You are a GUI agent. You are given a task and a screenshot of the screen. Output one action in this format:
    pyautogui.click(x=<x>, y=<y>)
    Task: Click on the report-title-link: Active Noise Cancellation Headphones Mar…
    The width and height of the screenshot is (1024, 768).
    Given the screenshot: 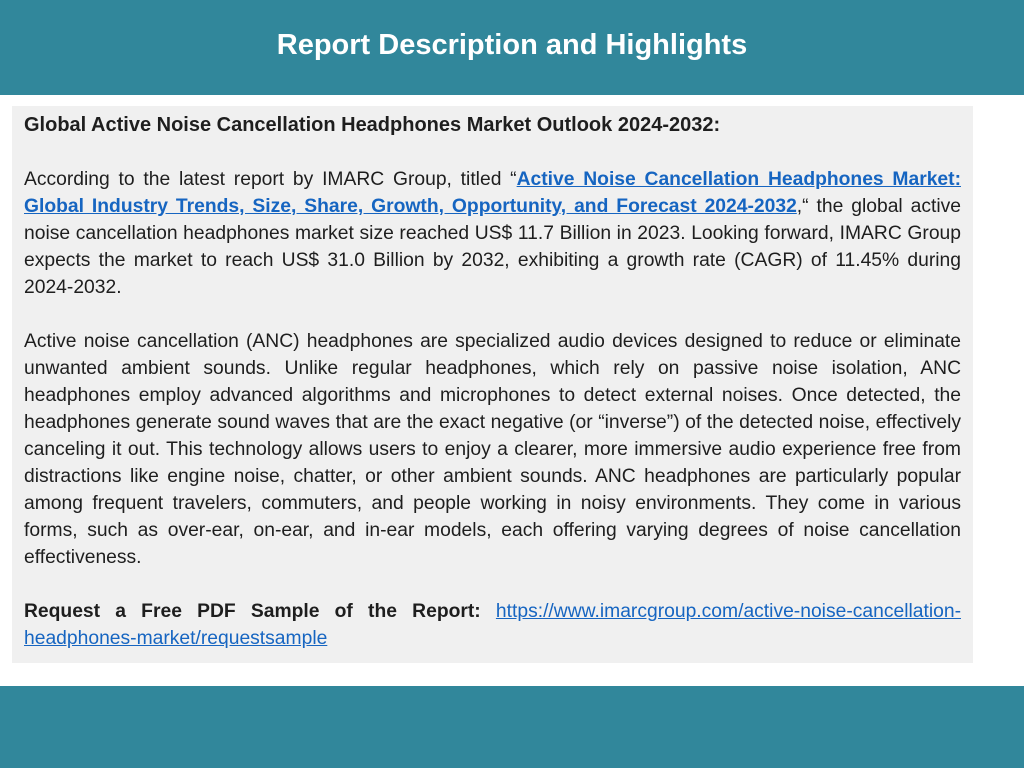 What is the action you would take?
    pyautogui.click(x=492, y=193)
    